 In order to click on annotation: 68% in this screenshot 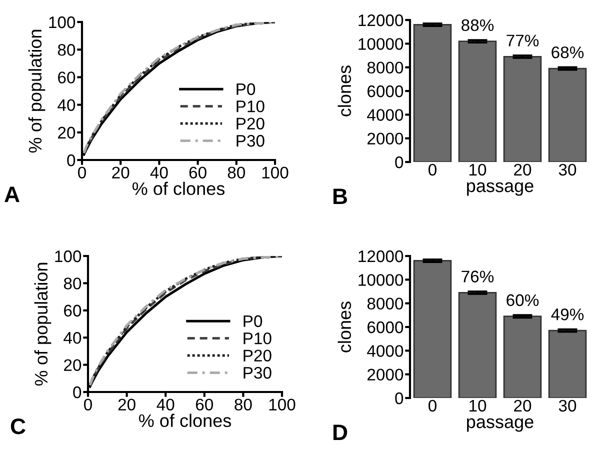, I will do `click(568, 52)`.